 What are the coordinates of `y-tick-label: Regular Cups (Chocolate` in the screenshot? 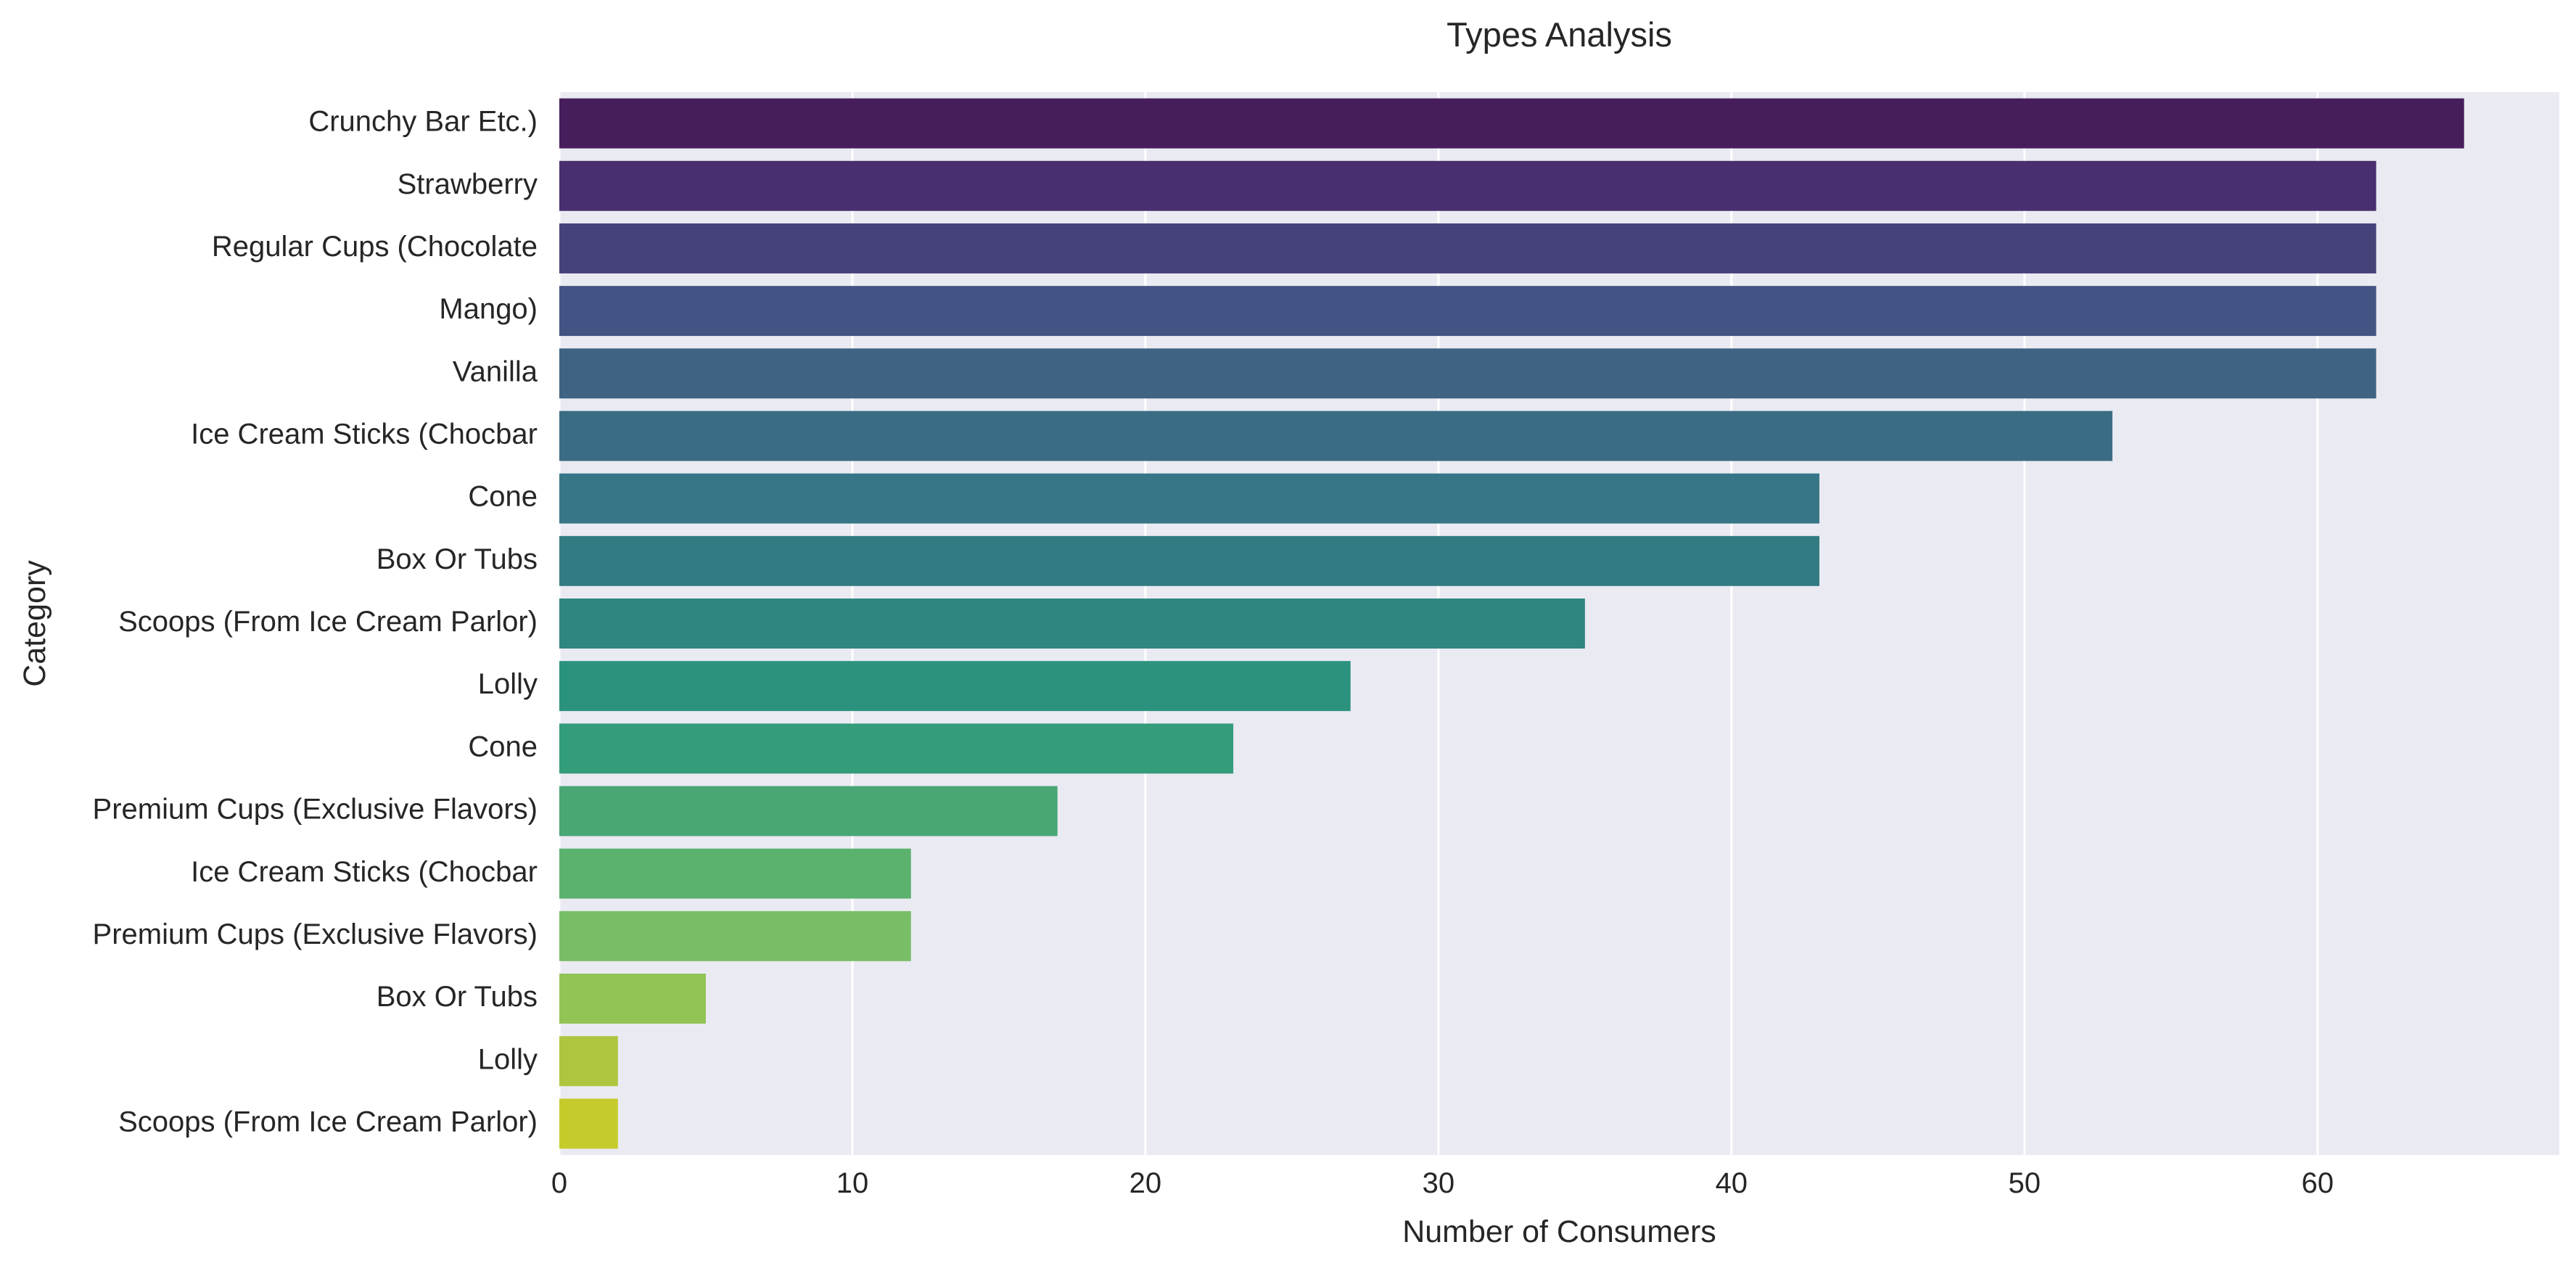 It's located at (375, 247).